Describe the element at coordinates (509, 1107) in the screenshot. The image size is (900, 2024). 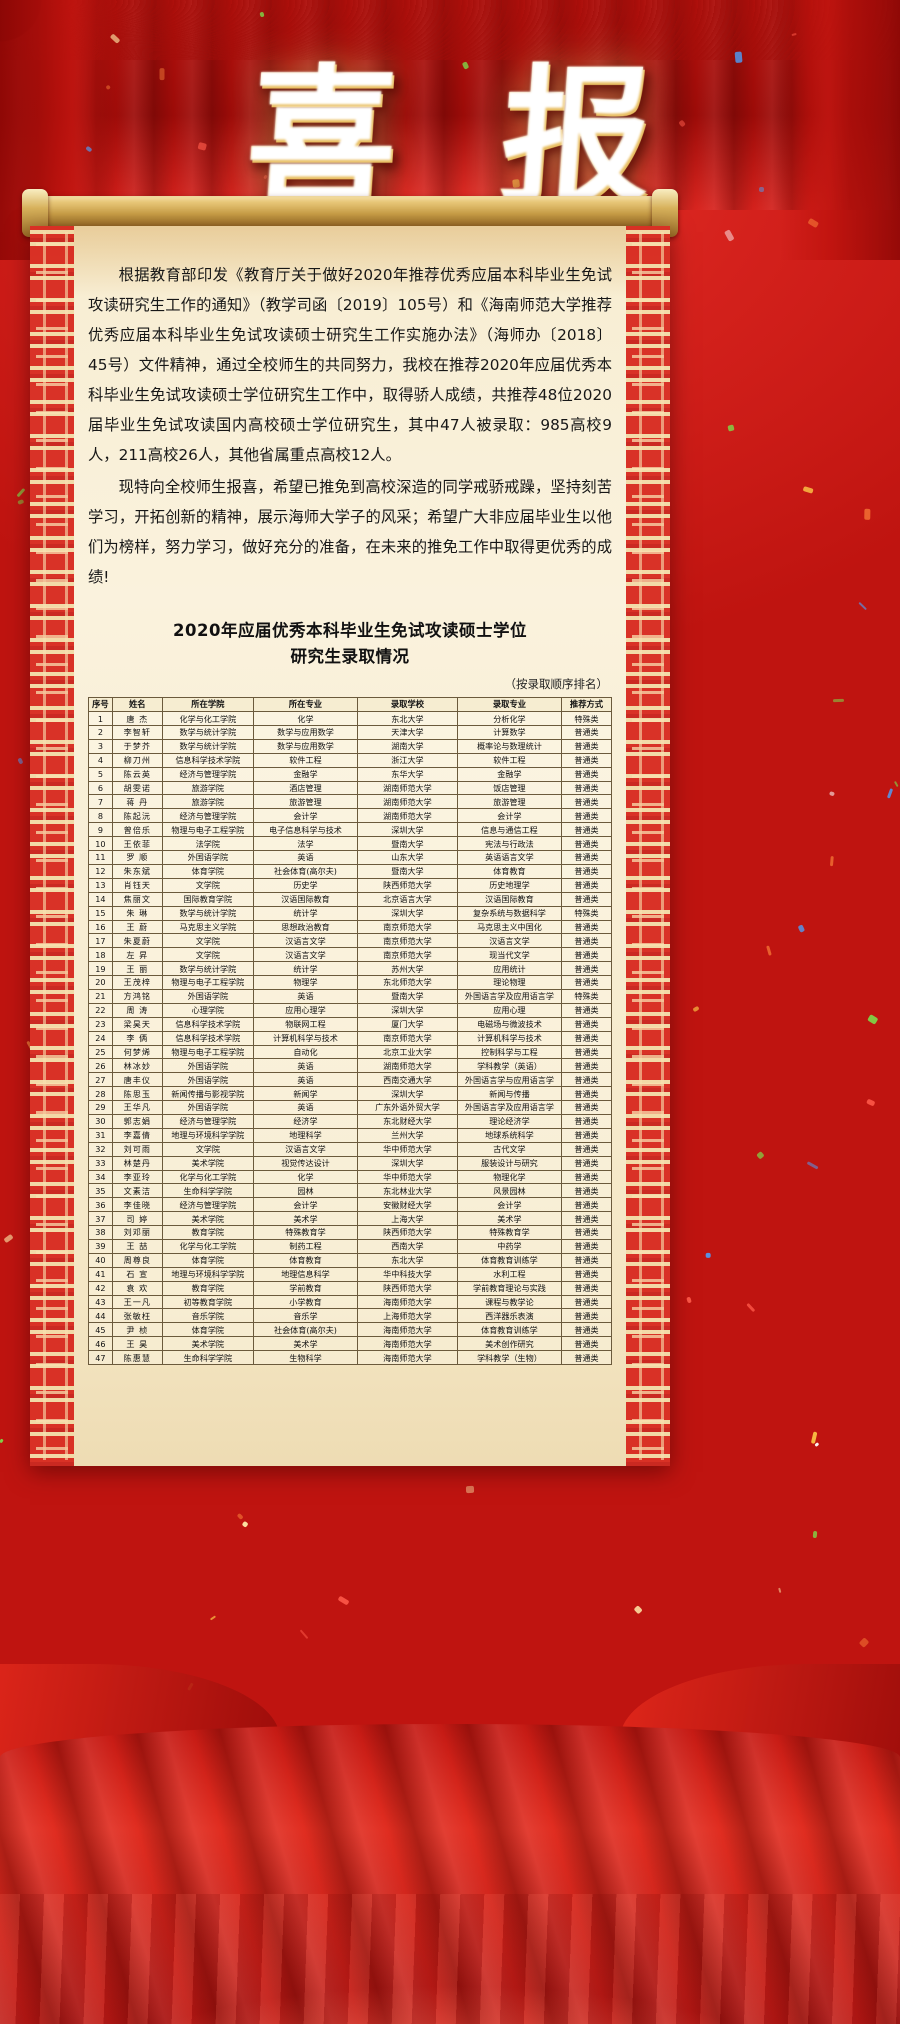
I see `roster-cell: 外国语言学及应用语言学` at that location.